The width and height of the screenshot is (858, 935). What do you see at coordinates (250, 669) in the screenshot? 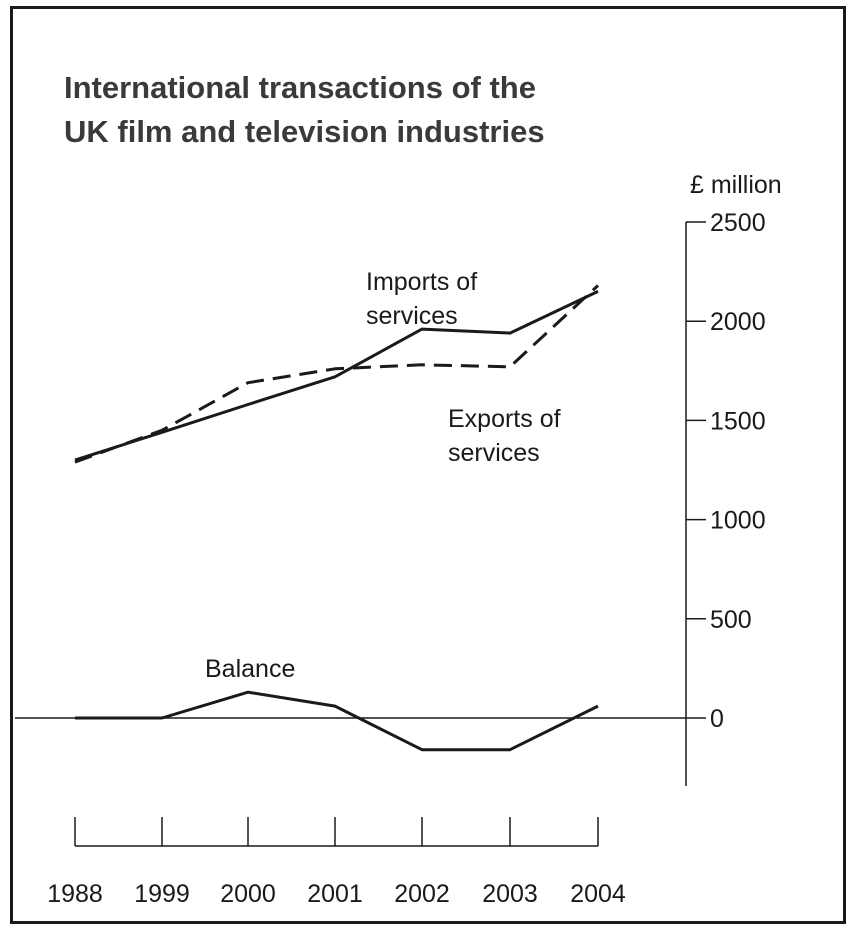
I see `series-label-balance: Balance` at bounding box center [250, 669].